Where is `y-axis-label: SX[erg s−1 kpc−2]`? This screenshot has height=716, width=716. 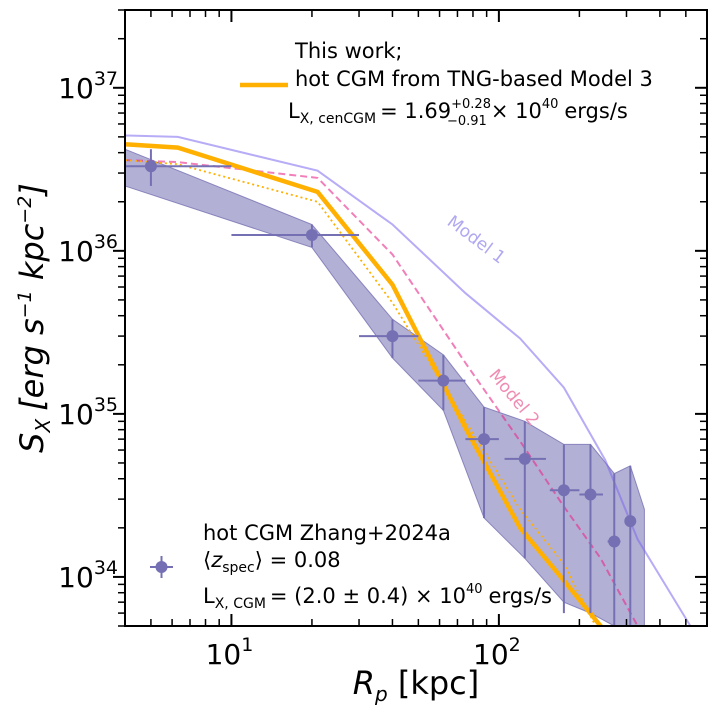
y-axis-label: SX[erg s−1 kpc−2] is located at coordinates (34, 318).